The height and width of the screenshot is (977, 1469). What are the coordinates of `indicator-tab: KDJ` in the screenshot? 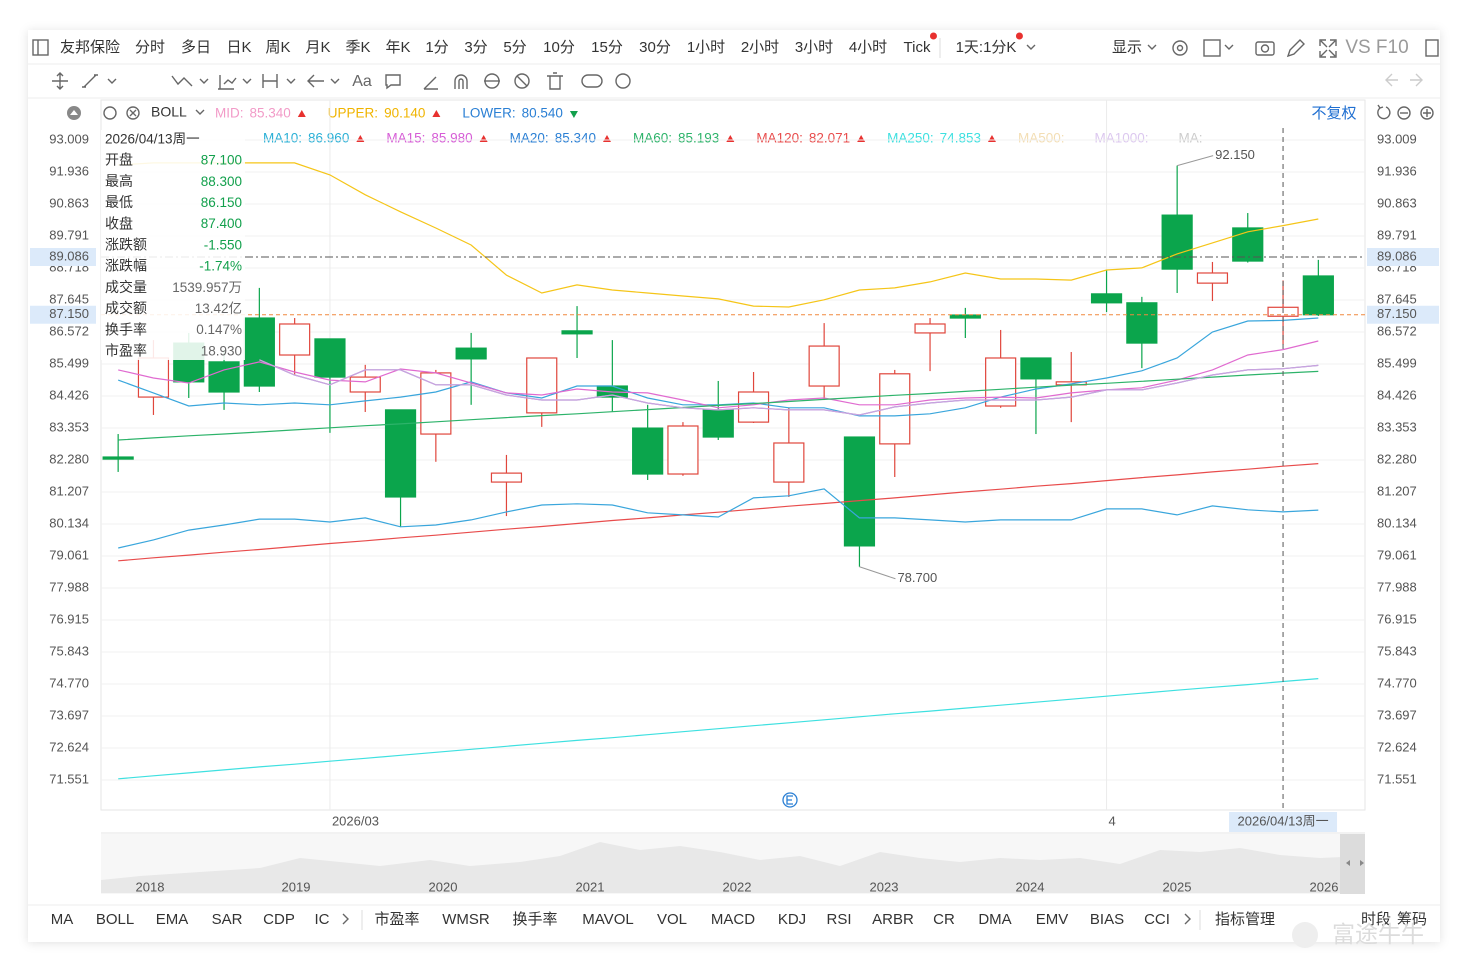 It's located at (792, 919).